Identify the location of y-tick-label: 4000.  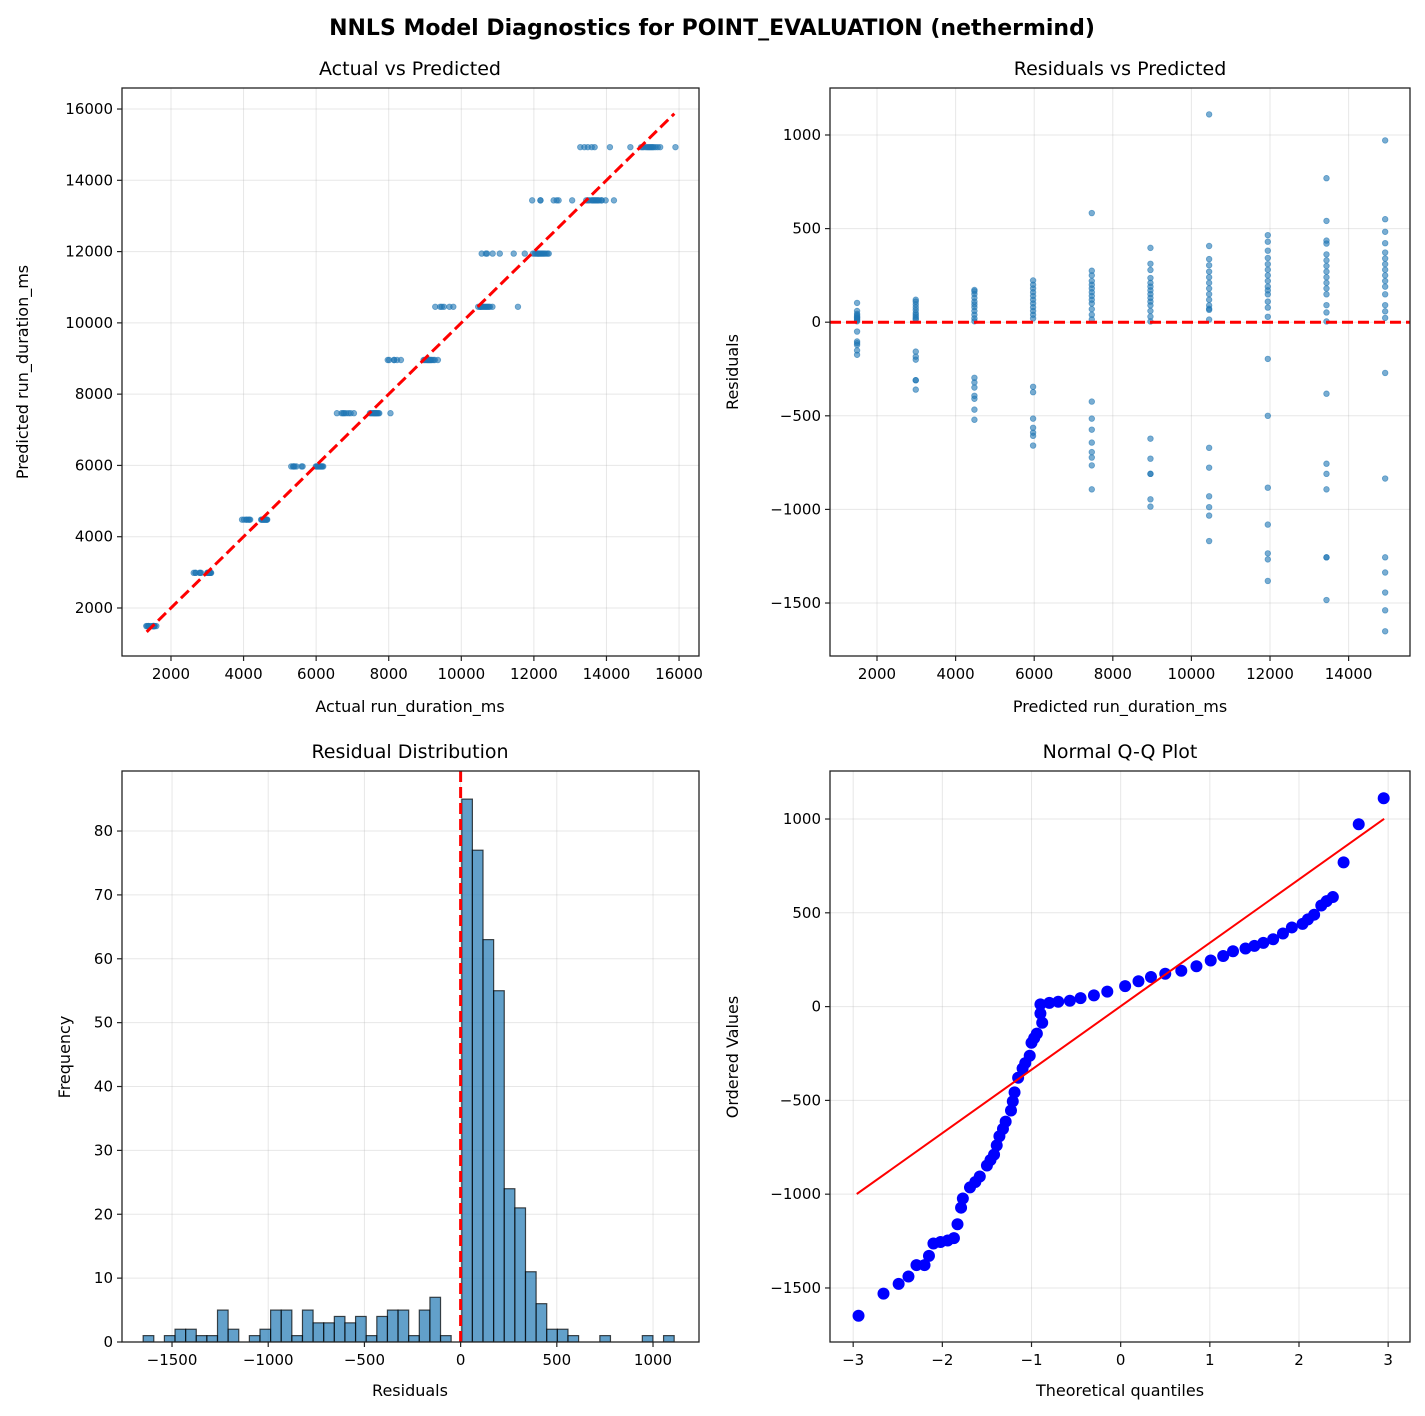
(94, 537).